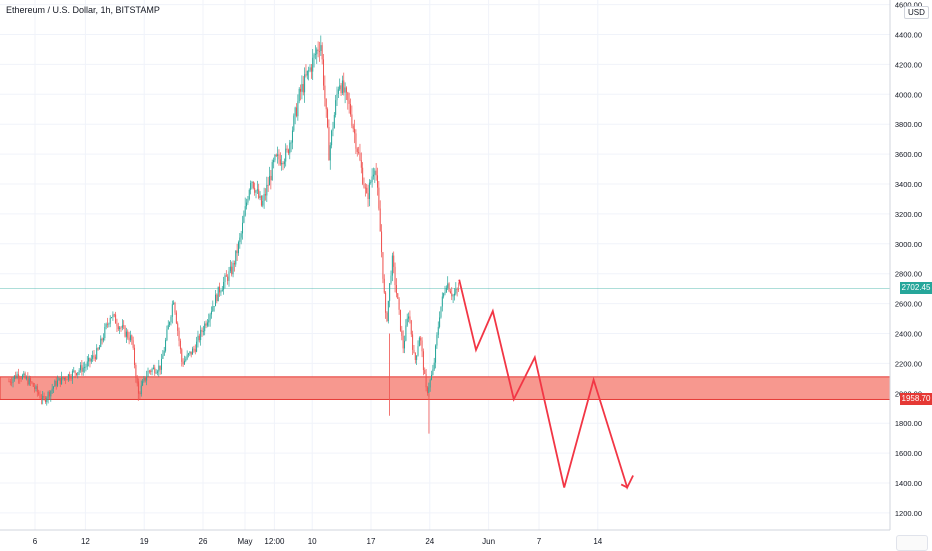 This screenshot has width=932, height=551. I want to click on price-tick-label: 4600.00, so click(908, 5).